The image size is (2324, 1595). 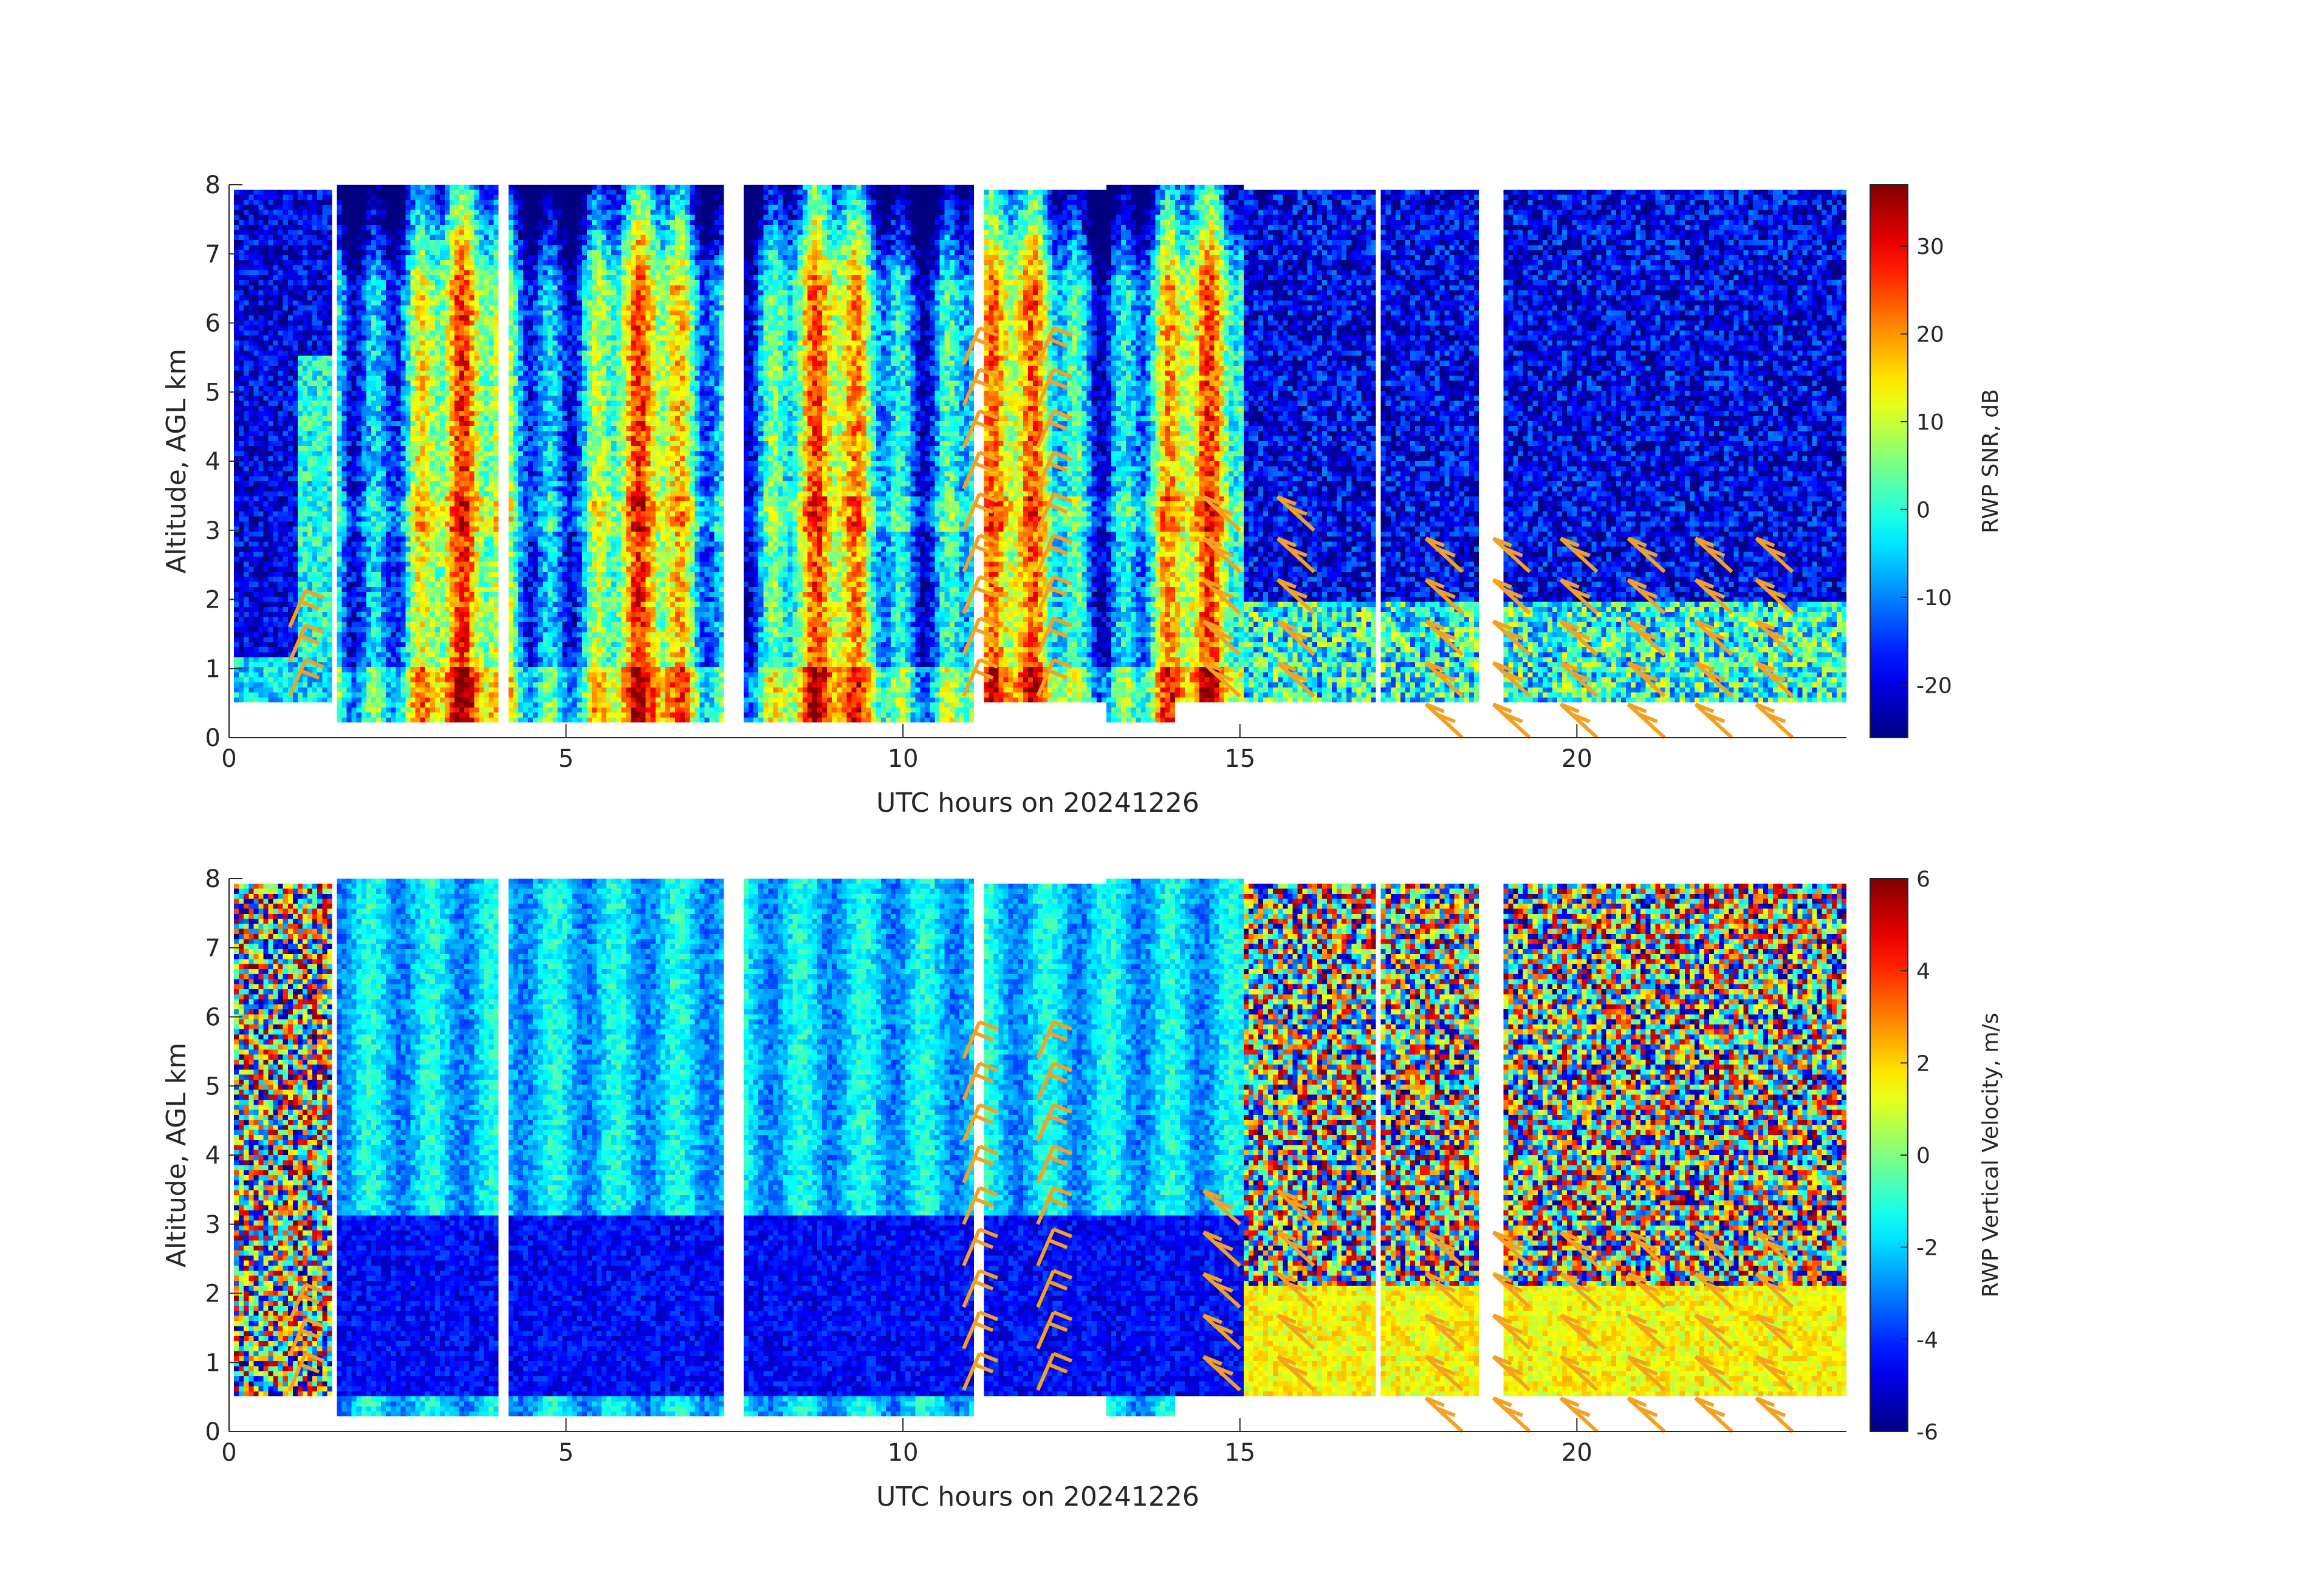 I want to click on colorbar-tick-label: -10, so click(x=1934, y=598).